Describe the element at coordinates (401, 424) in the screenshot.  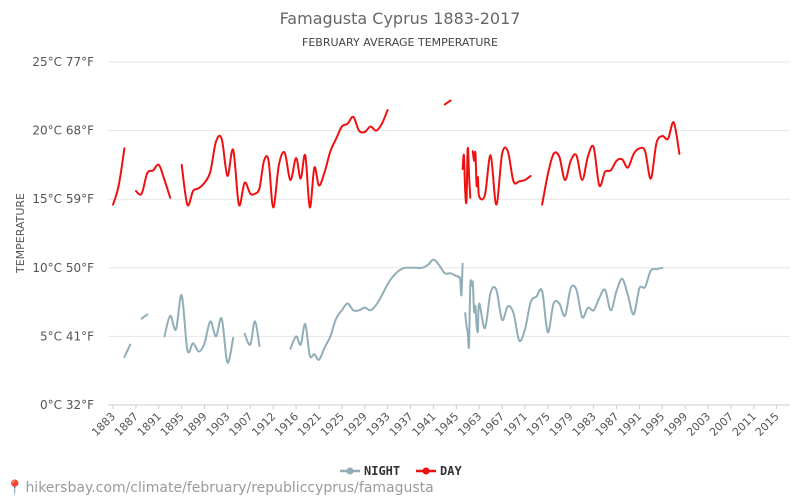
I see `x-tick-label: 1937` at that location.